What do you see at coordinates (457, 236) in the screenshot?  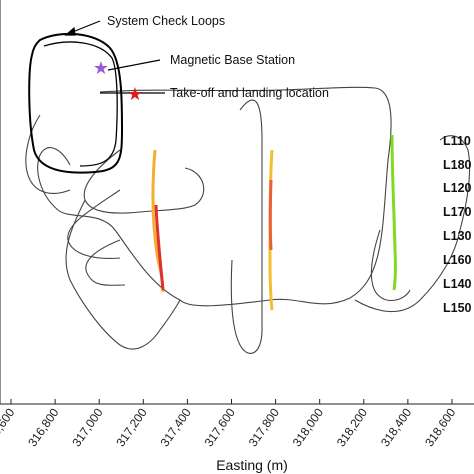 I see `survey-line-label-l130: L130` at bounding box center [457, 236].